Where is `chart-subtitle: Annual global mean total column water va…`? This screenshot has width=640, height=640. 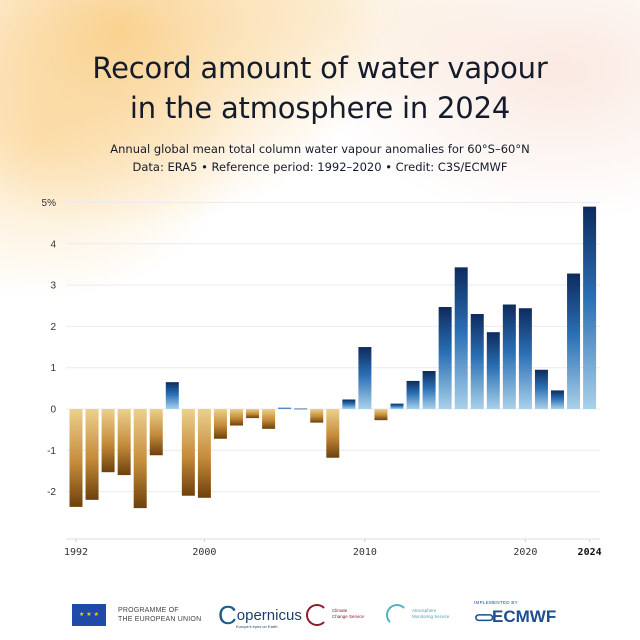 chart-subtitle: Annual global mean total column water va… is located at coordinates (320, 158).